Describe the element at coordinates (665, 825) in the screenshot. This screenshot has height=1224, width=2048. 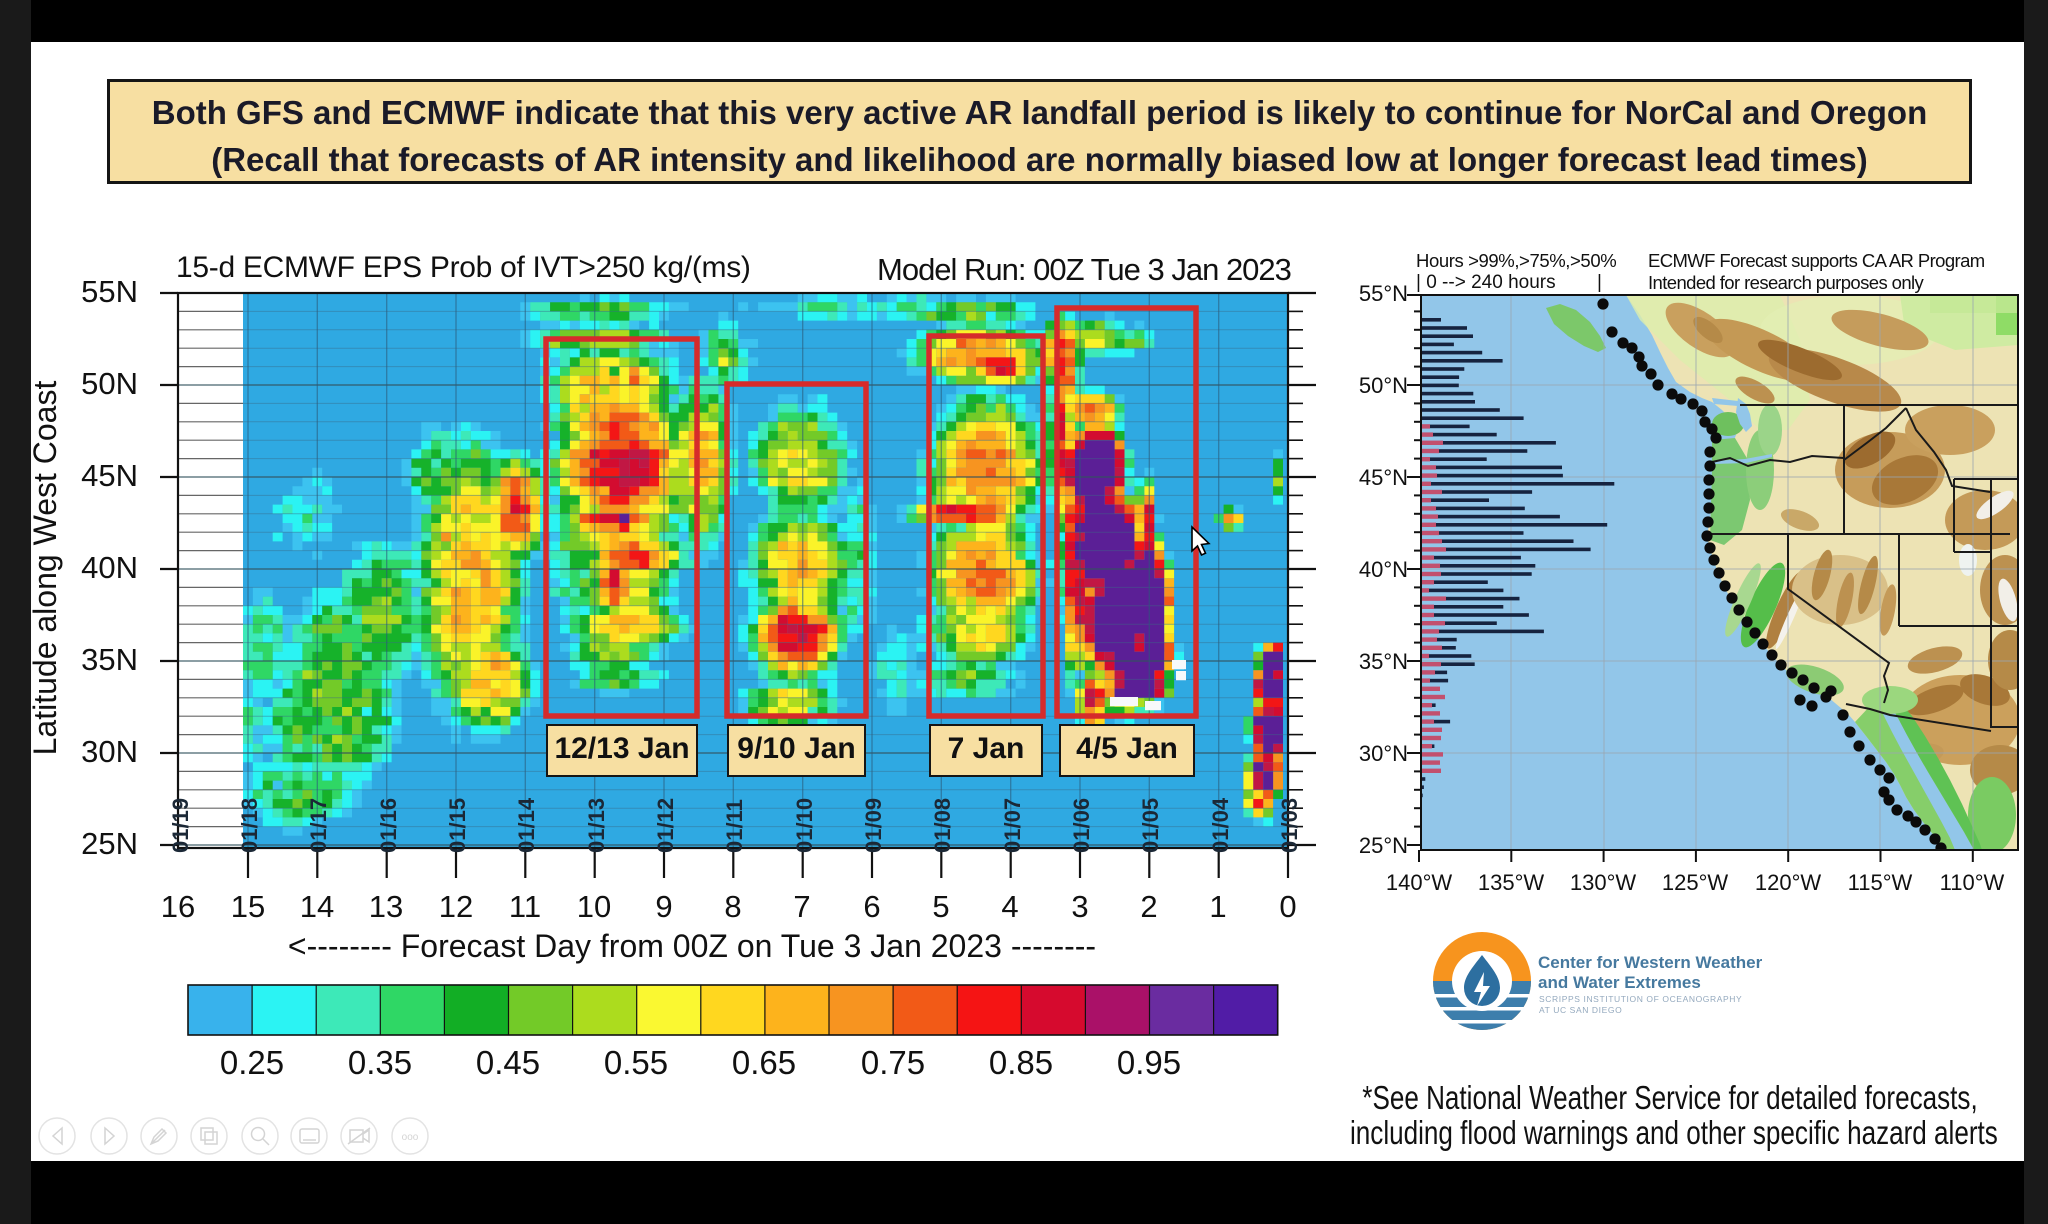
I see `svg-text: 01/12` at that location.